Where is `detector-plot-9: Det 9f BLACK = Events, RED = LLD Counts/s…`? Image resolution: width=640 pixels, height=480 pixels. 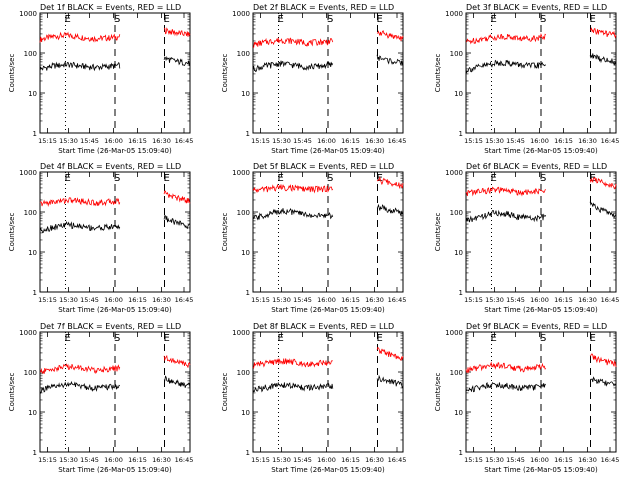 detector-plot-9: Det 9f BLACK = Events, RED = LLD Counts/s… is located at coordinates (526, 398).